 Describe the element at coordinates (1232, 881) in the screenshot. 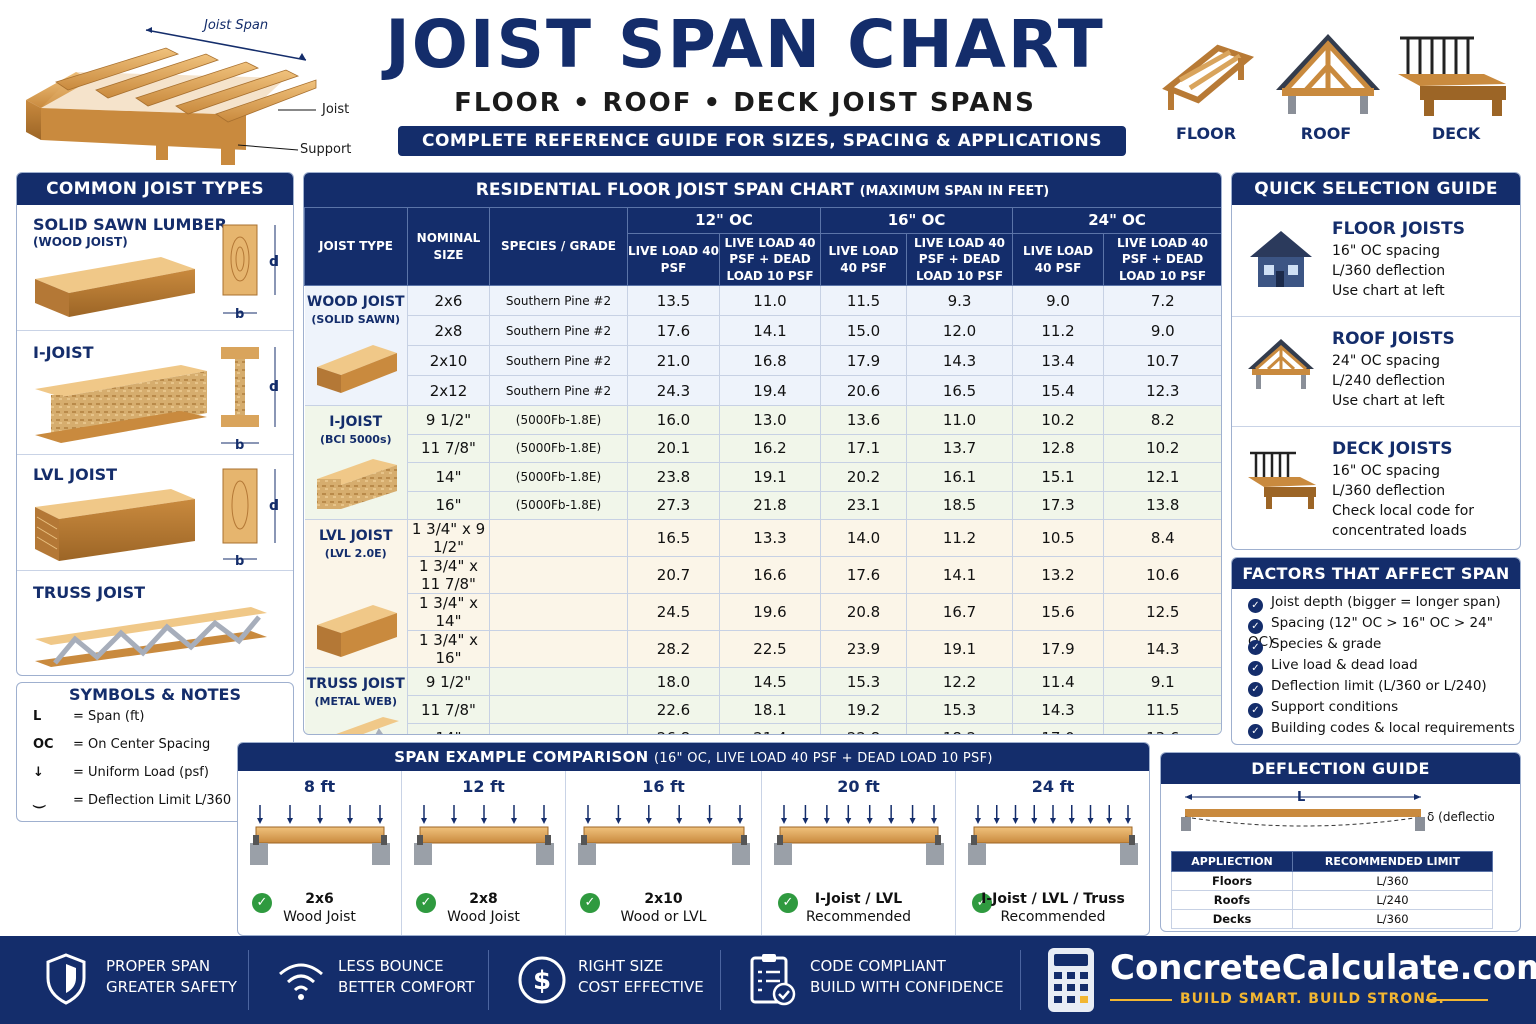

I see `defl-app: Floors` at that location.